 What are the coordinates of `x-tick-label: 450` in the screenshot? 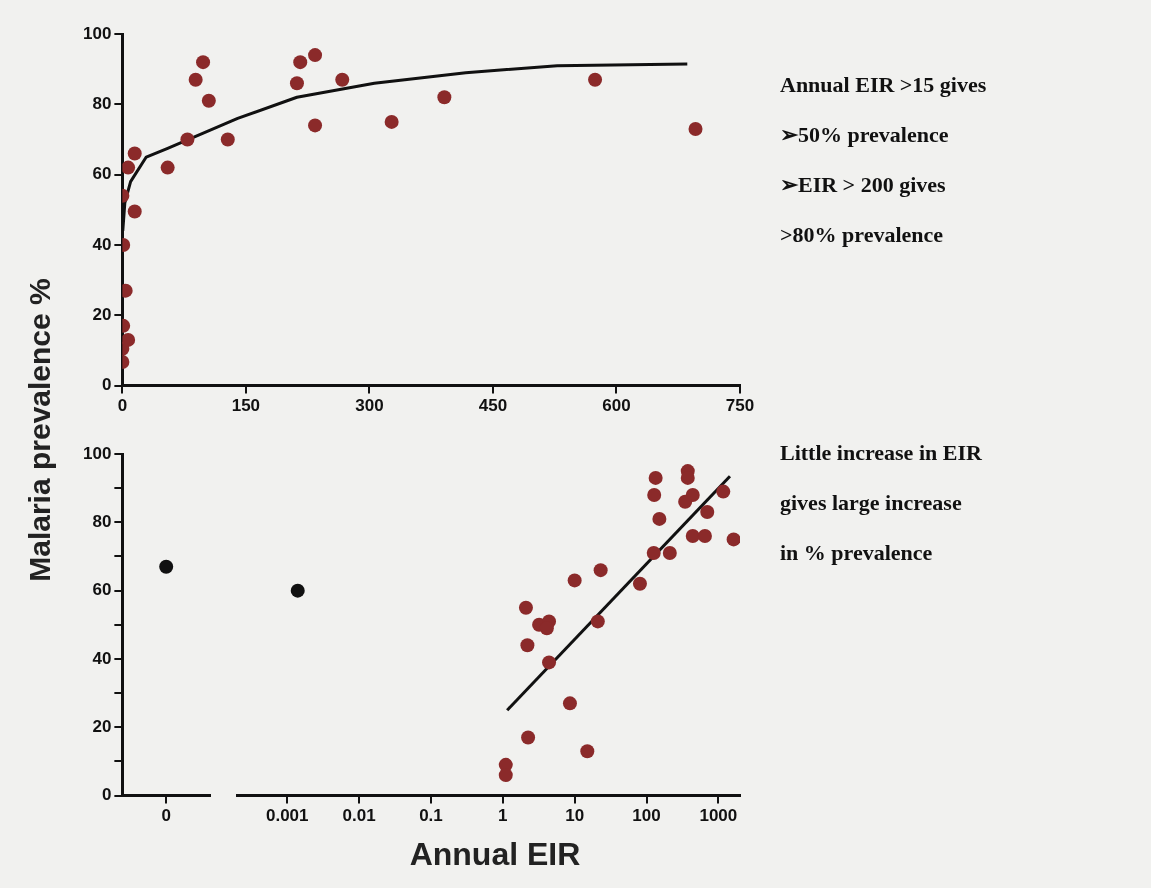 It's located at (493, 406).